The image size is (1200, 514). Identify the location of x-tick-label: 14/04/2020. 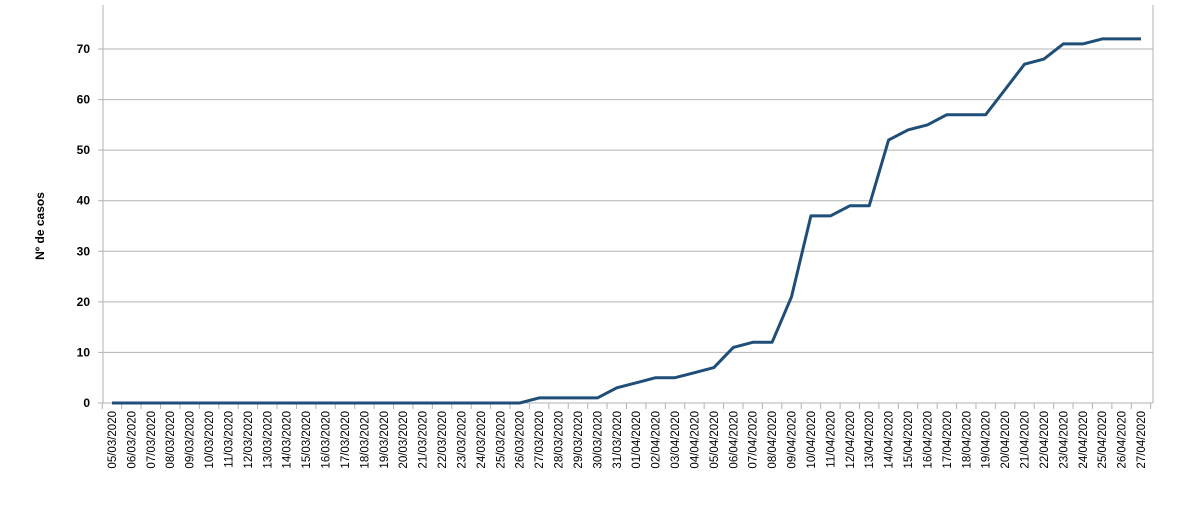
(890, 440).